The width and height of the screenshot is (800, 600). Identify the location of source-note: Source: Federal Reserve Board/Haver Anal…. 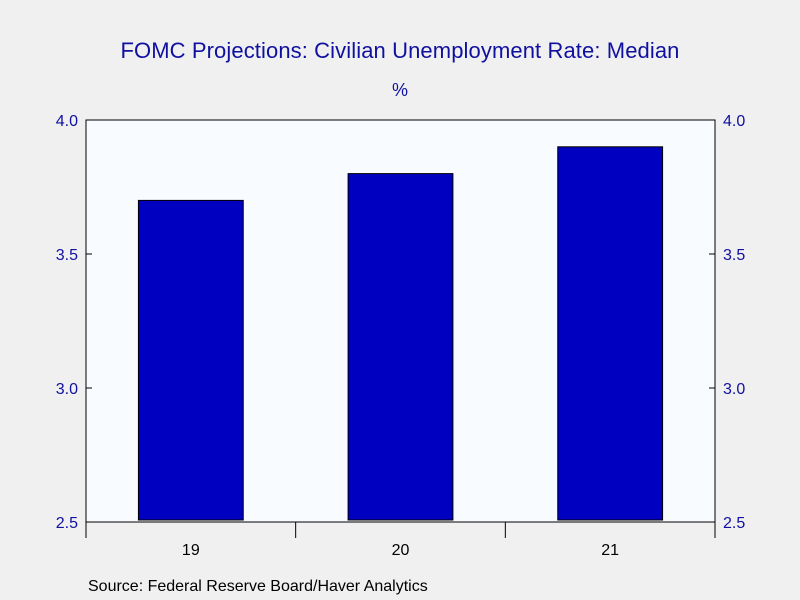
(258, 586).